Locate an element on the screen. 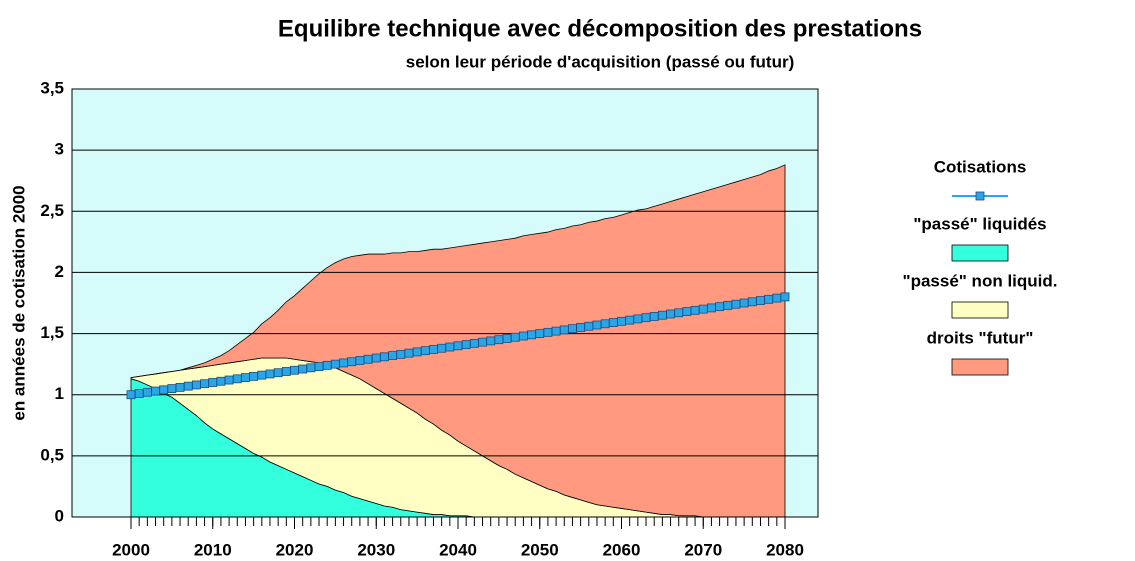  legend-label: "passé" liquidés is located at coordinates (979, 223).